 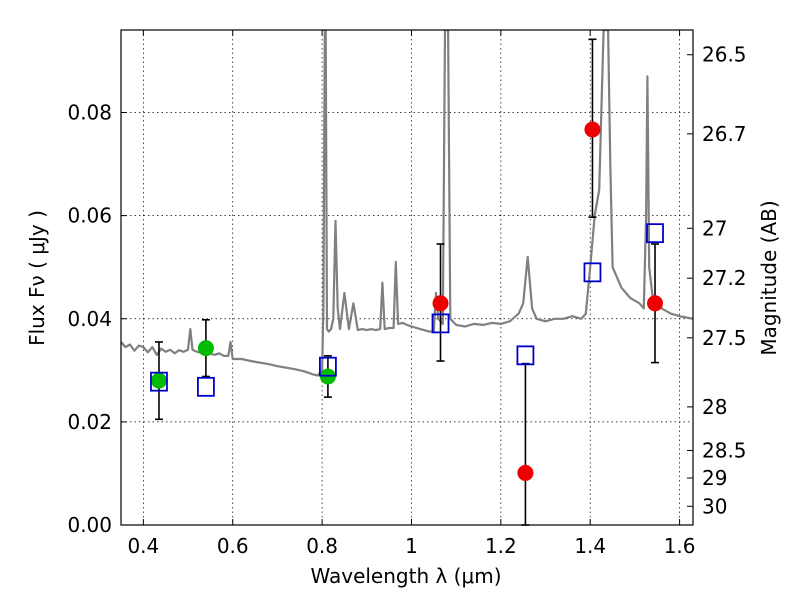 I want to click on x-axis-label: Wavelength λ (μm), so click(x=405, y=576).